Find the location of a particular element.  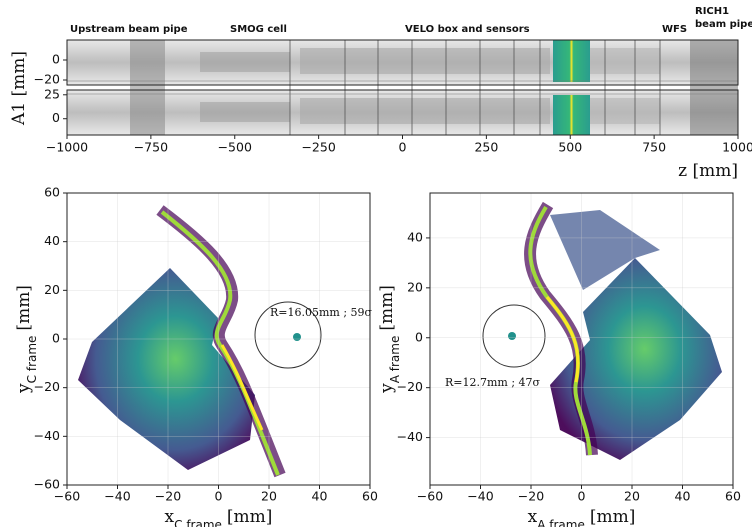

annotation: RICH1 is located at coordinates (712, 11).